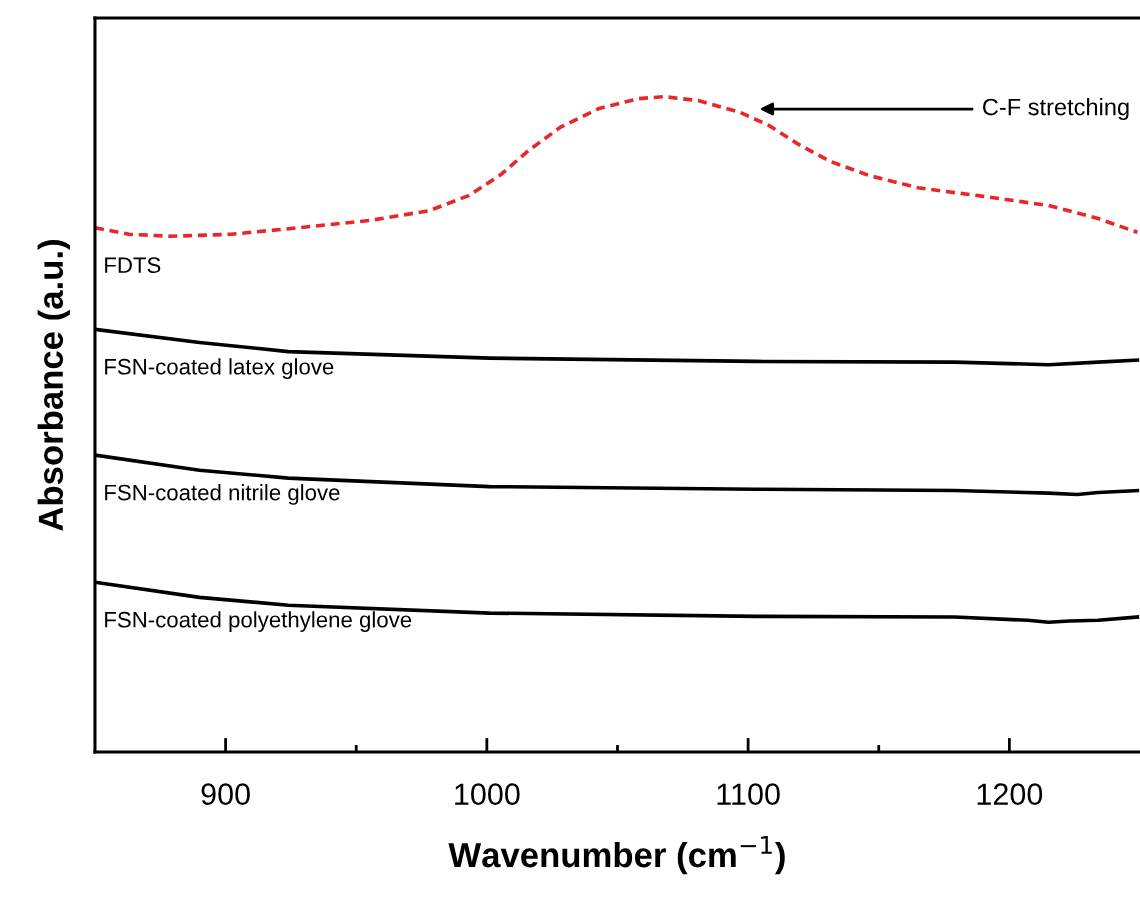 The image size is (1140, 920). What do you see at coordinates (219, 368) in the screenshot?
I see `series-label: FSN-coated latex glove` at bounding box center [219, 368].